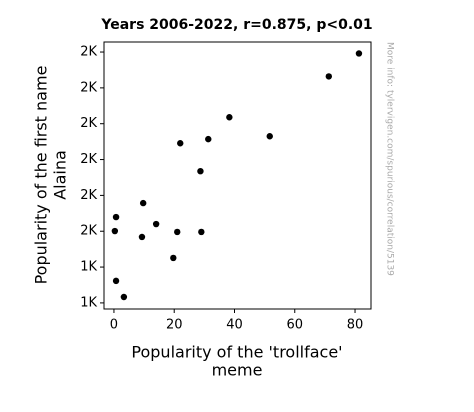  What do you see at coordinates (236, 25) in the screenshot?
I see `chart-title: Years 2006-2022, r=0.875, p<0.01` at bounding box center [236, 25].